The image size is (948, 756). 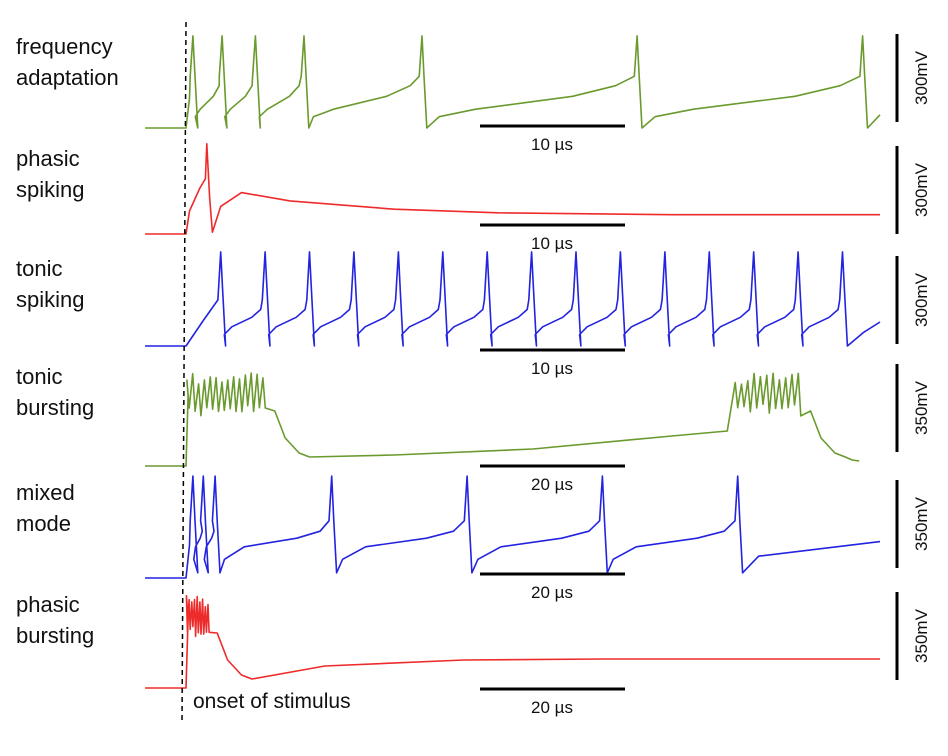 What do you see at coordinates (43, 523) in the screenshot?
I see `row-label-line: mode` at bounding box center [43, 523].